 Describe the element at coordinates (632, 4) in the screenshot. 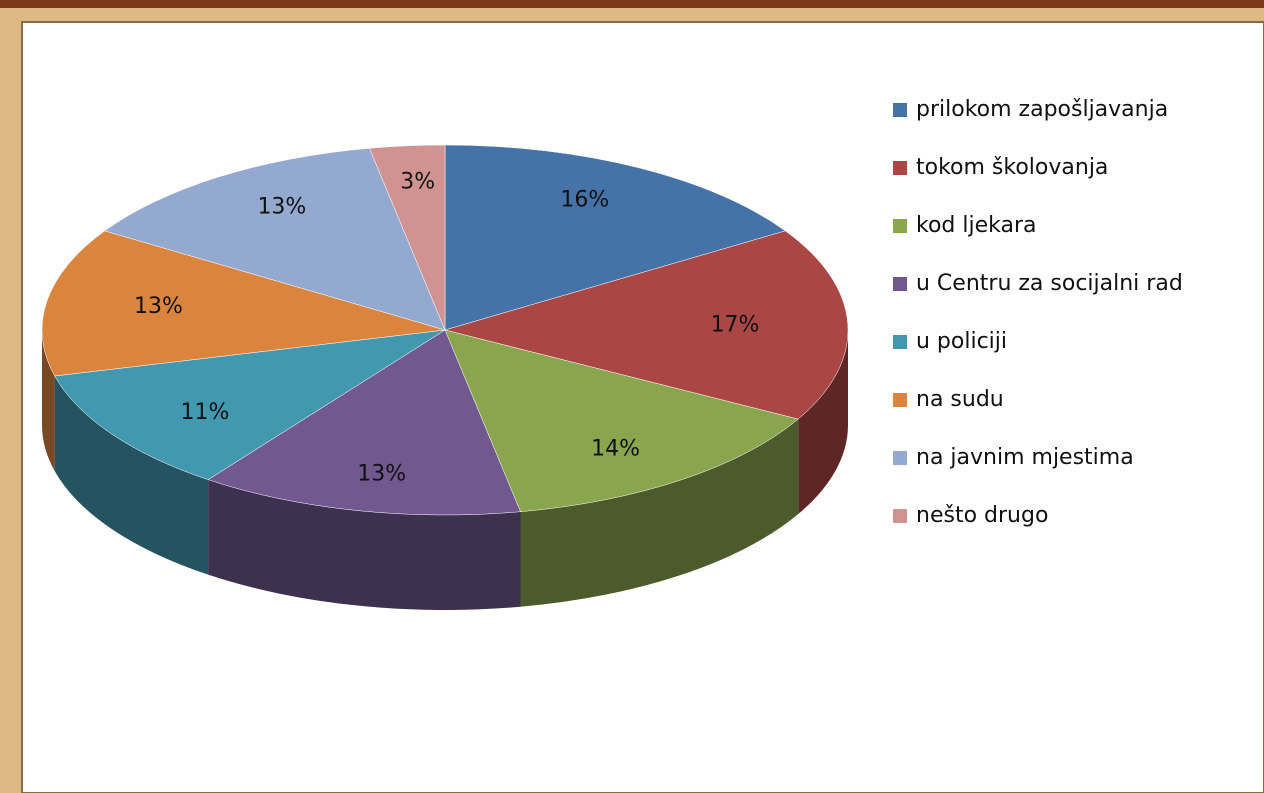

I see `frame-top` at that location.